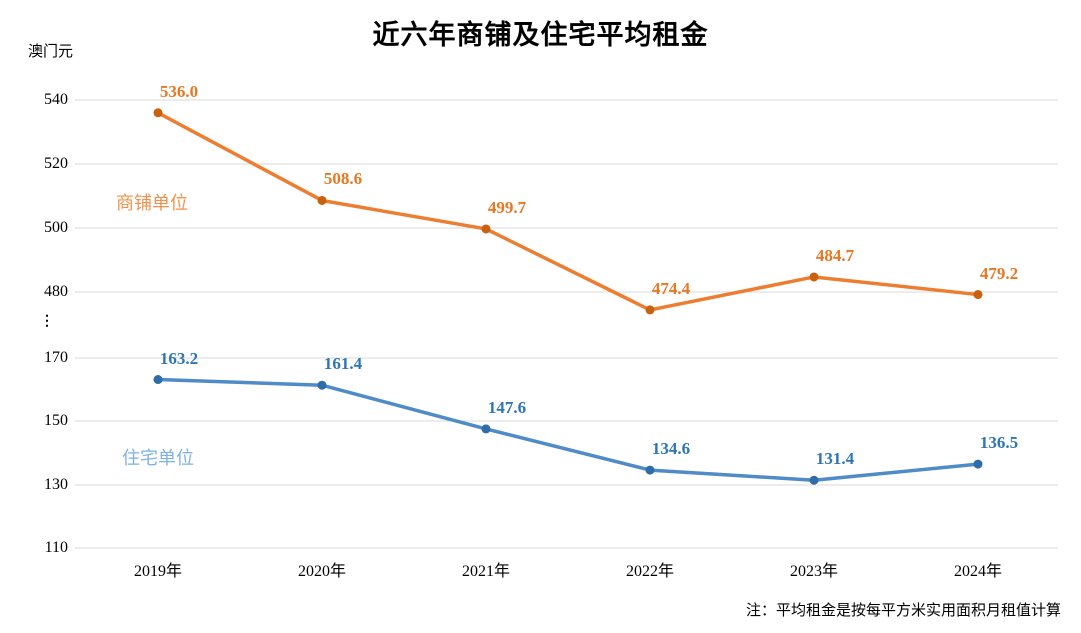 This screenshot has height=633, width=1081. What do you see at coordinates (51, 52) in the screenshot?
I see `y-axis-unit-label: 澳门元` at bounding box center [51, 52].